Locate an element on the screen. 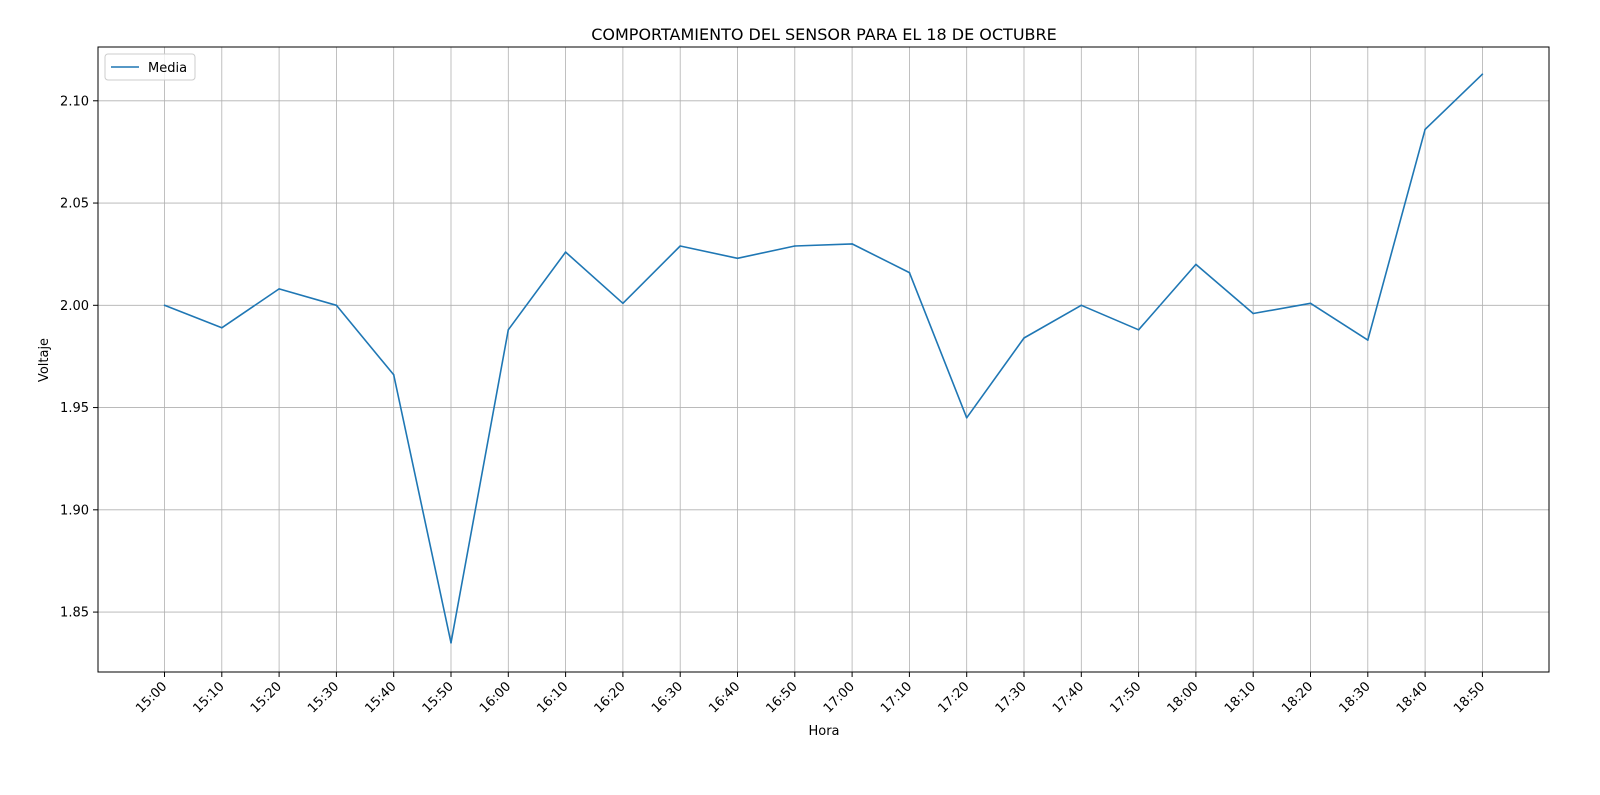  y-axis-label: Voltaje is located at coordinates (44, 360).